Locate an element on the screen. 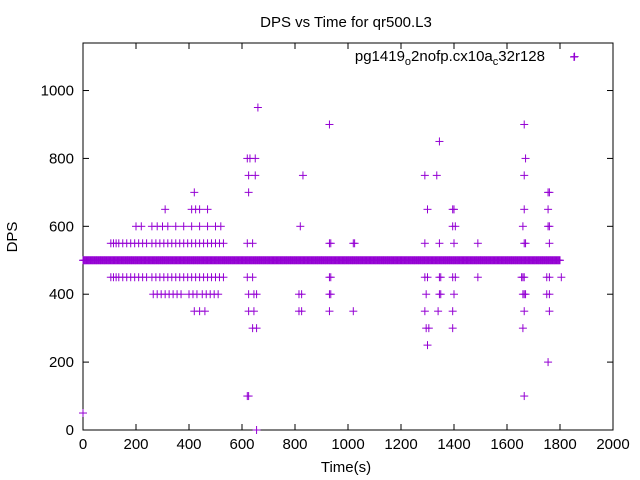 The height and width of the screenshot is (480, 640). legend-label: pg1419o2nofp.cx10ac32r128 is located at coordinates (450, 58).